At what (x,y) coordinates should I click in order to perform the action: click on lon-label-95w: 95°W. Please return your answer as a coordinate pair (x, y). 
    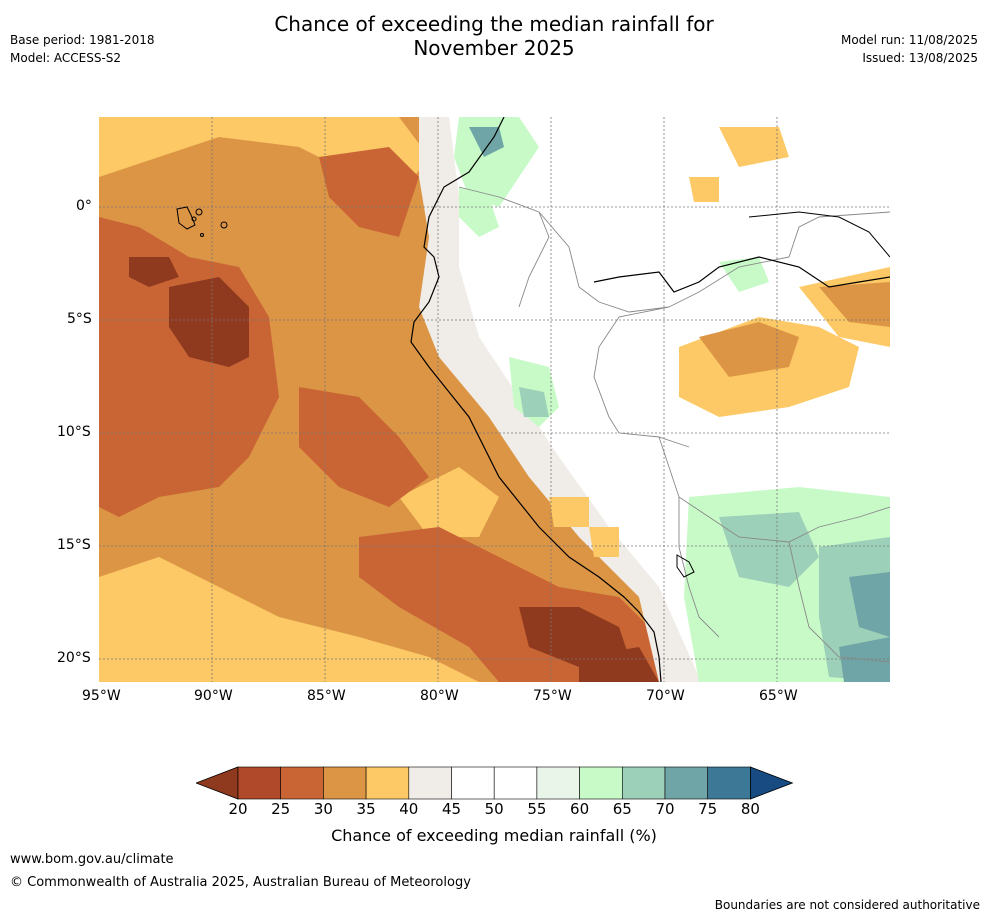
    Looking at the image, I should click on (101, 696).